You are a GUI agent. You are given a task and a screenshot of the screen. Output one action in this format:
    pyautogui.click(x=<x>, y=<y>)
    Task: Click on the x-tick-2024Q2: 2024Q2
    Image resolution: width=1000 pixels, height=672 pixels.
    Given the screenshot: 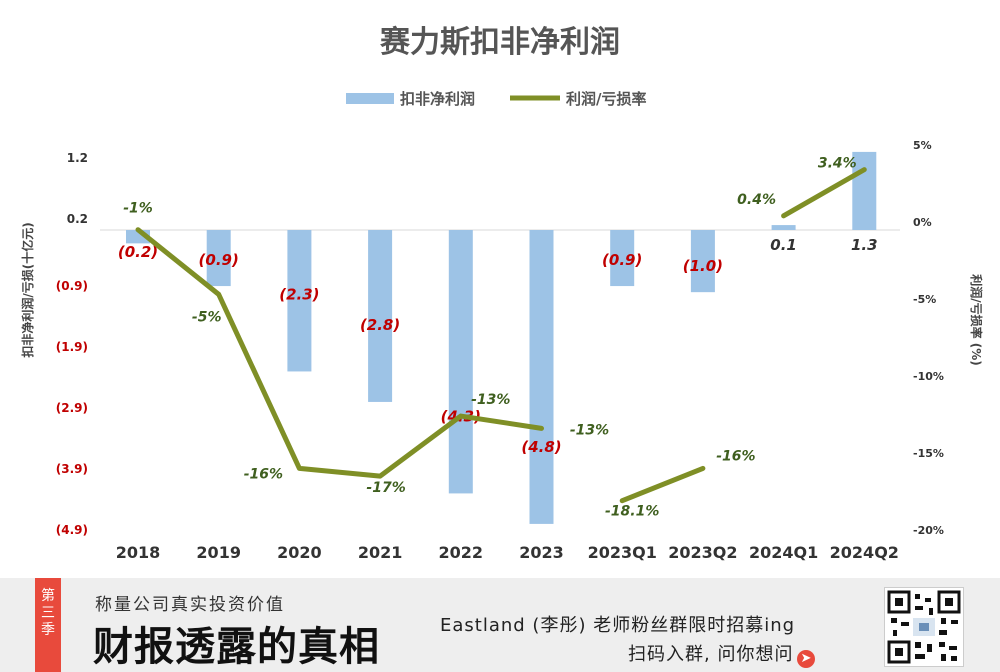 What is the action you would take?
    pyautogui.click(x=864, y=552)
    